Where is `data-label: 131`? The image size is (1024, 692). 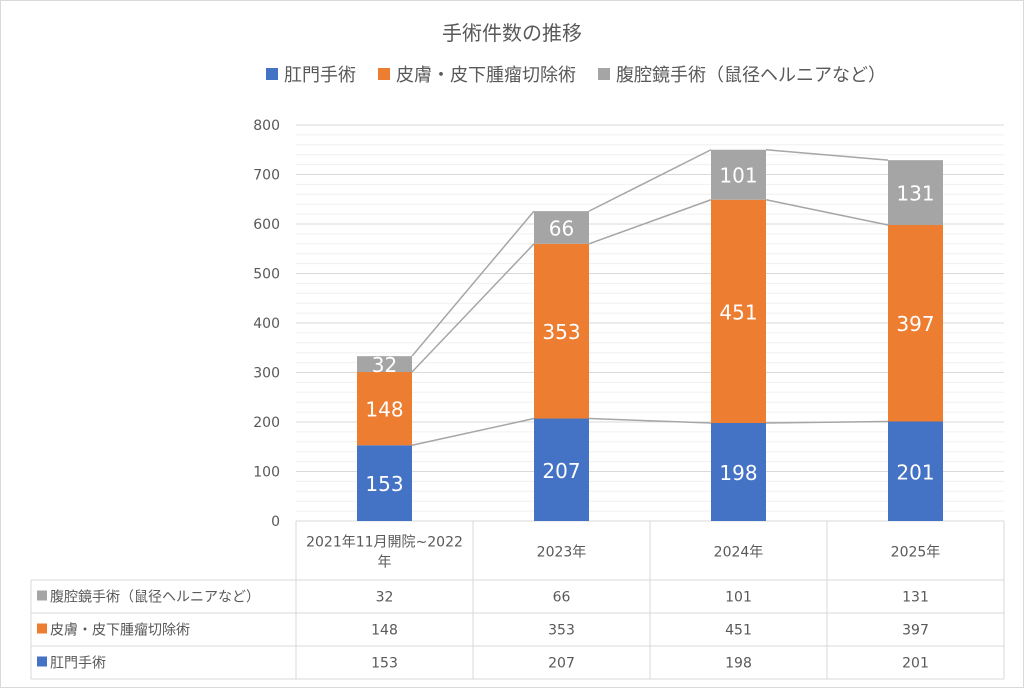 data-label: 131 is located at coordinates (915, 194).